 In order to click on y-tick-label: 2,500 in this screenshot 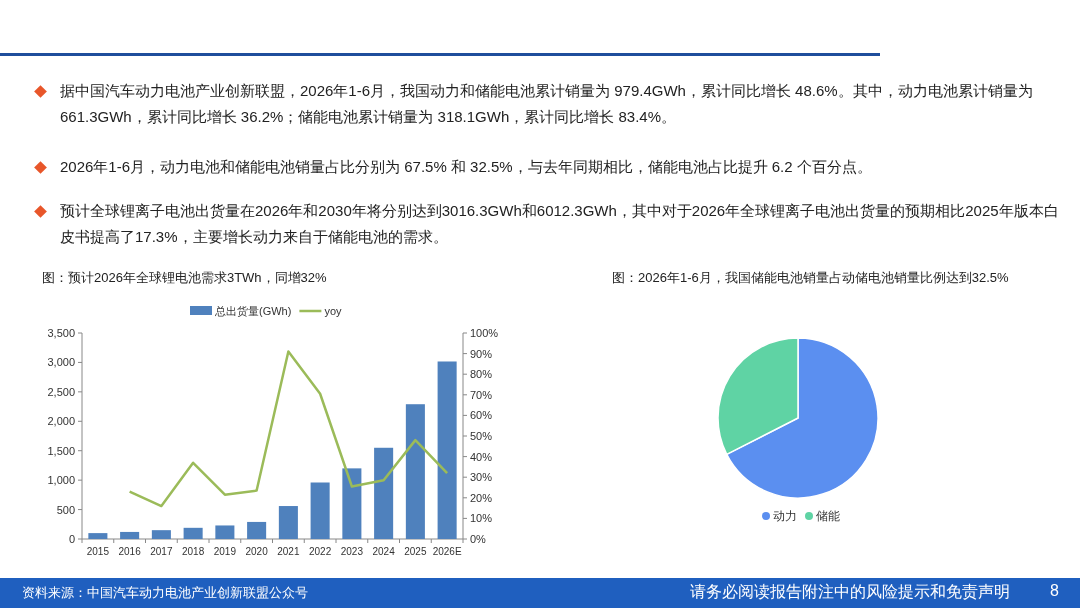, I will do `click(61, 391)`.